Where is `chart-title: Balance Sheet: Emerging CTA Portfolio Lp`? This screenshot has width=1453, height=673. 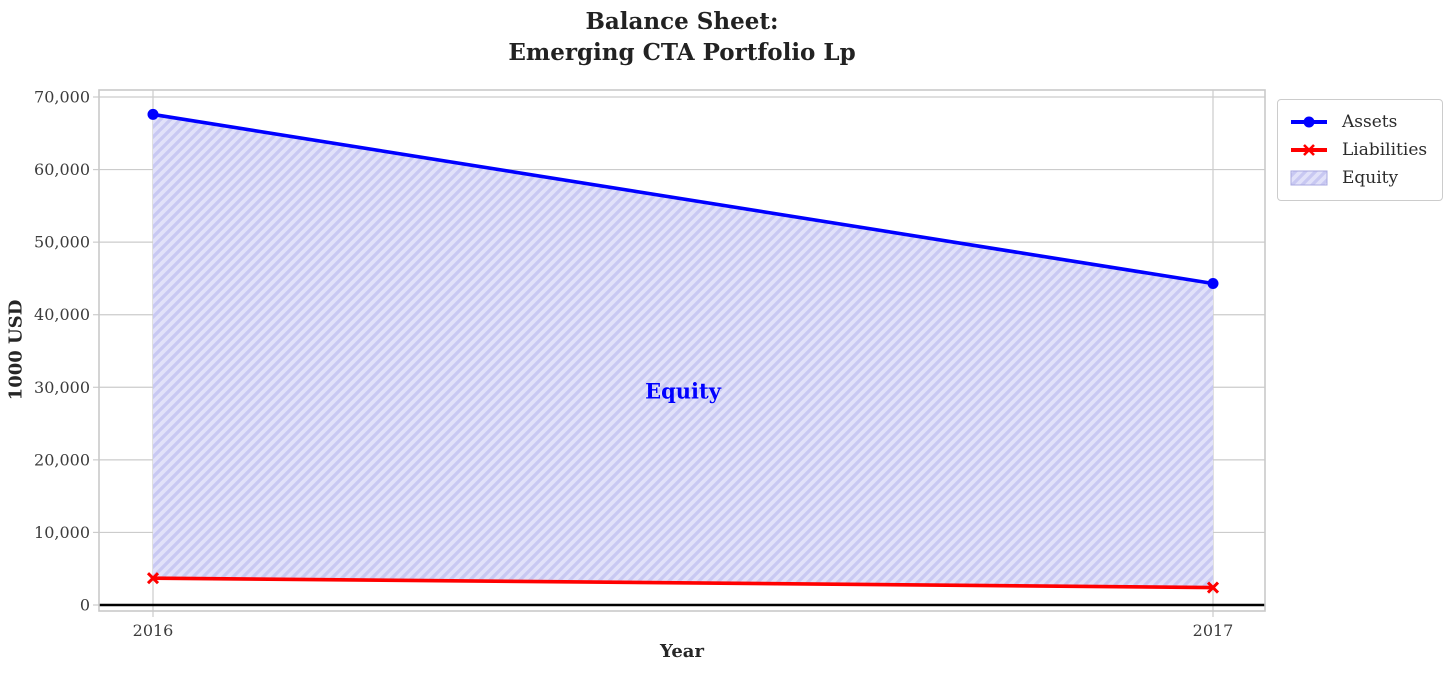 chart-title: Balance Sheet: Emerging CTA Portfolio Lp is located at coordinates (682, 37).